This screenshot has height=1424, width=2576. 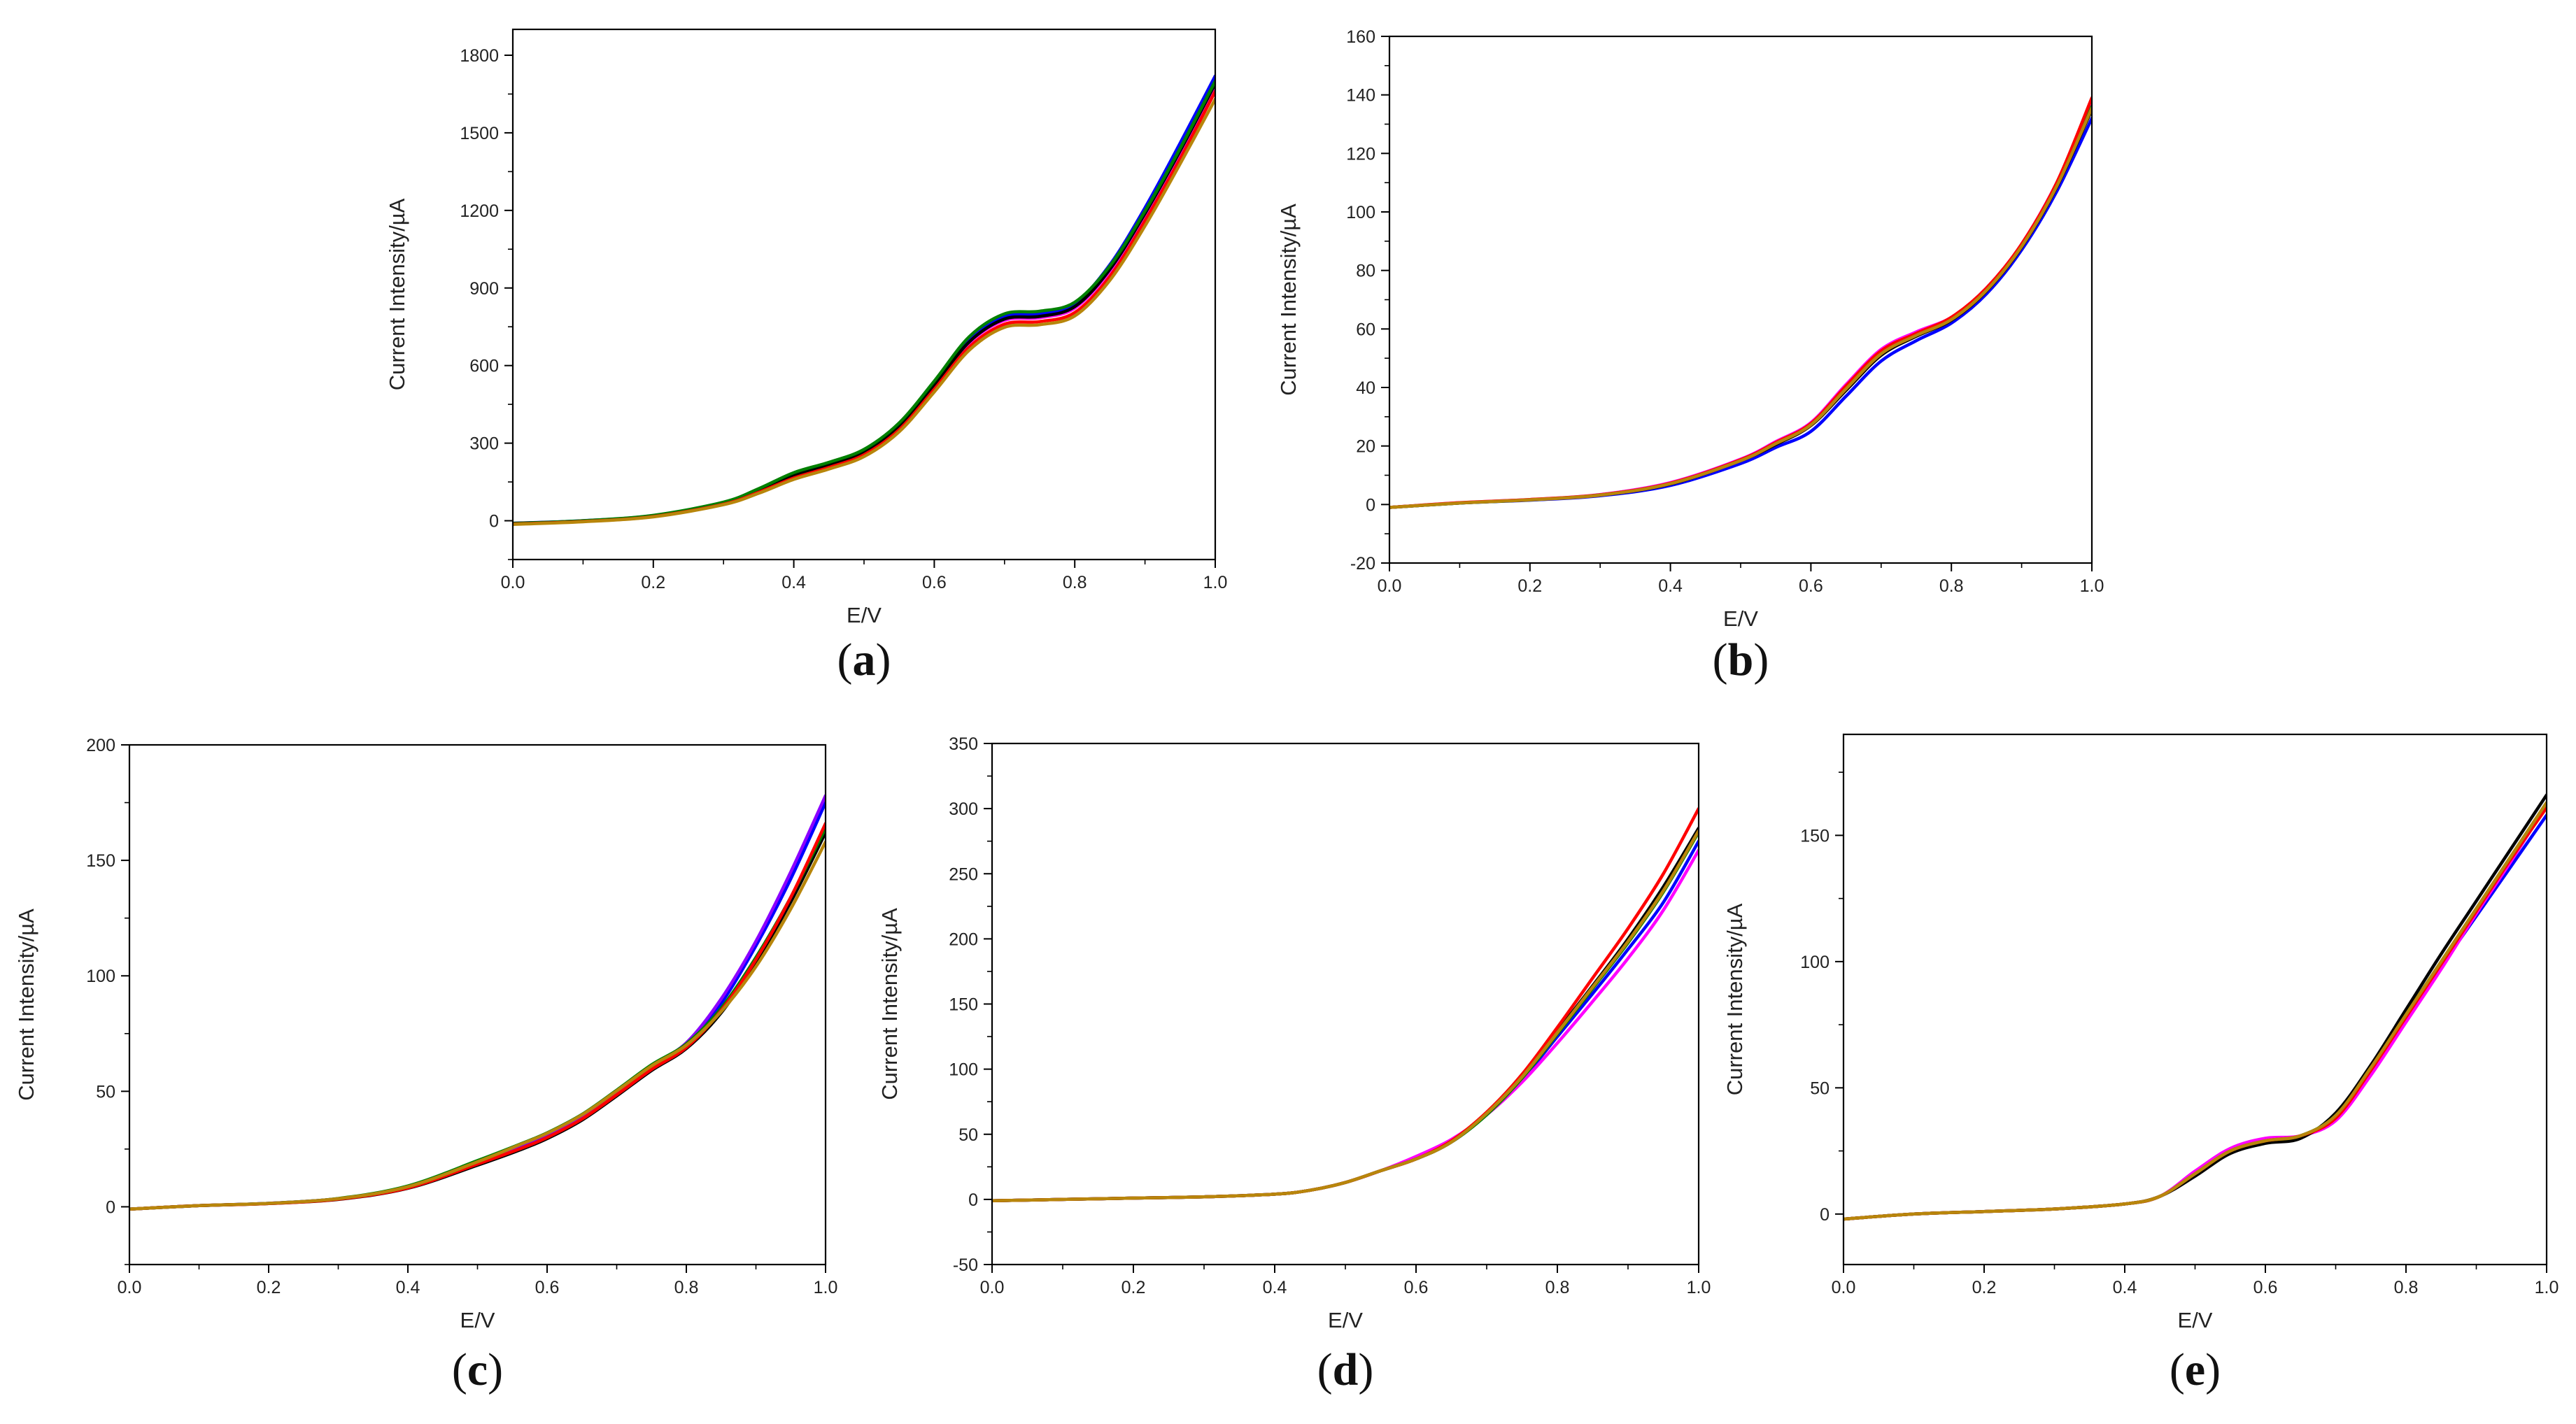 I want to click on y-tick-label: -20, so click(x=1362, y=564).